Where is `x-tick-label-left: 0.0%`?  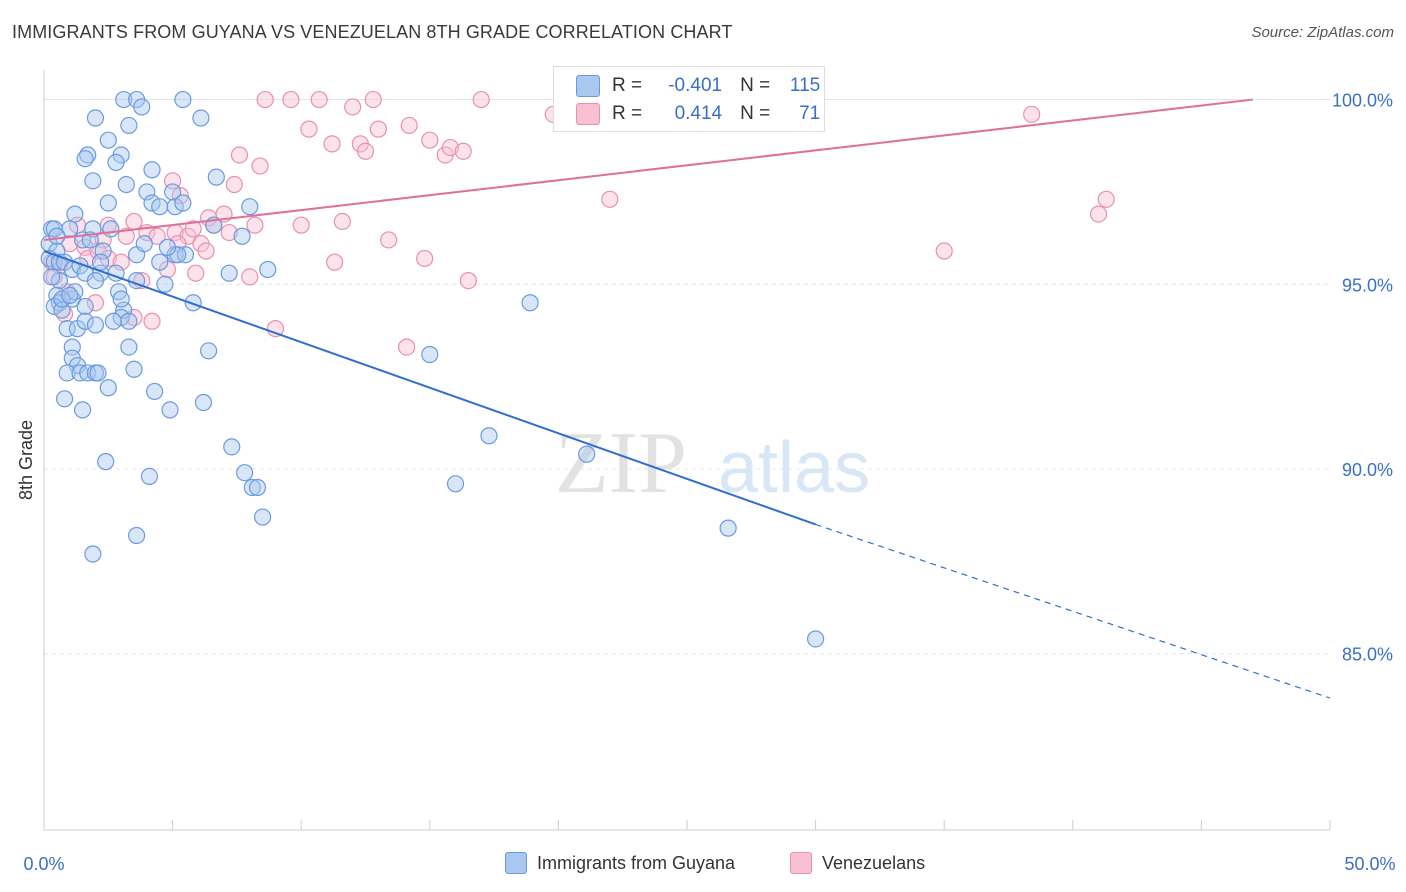 x-tick-label-left: 0.0% is located at coordinates (43, 864).